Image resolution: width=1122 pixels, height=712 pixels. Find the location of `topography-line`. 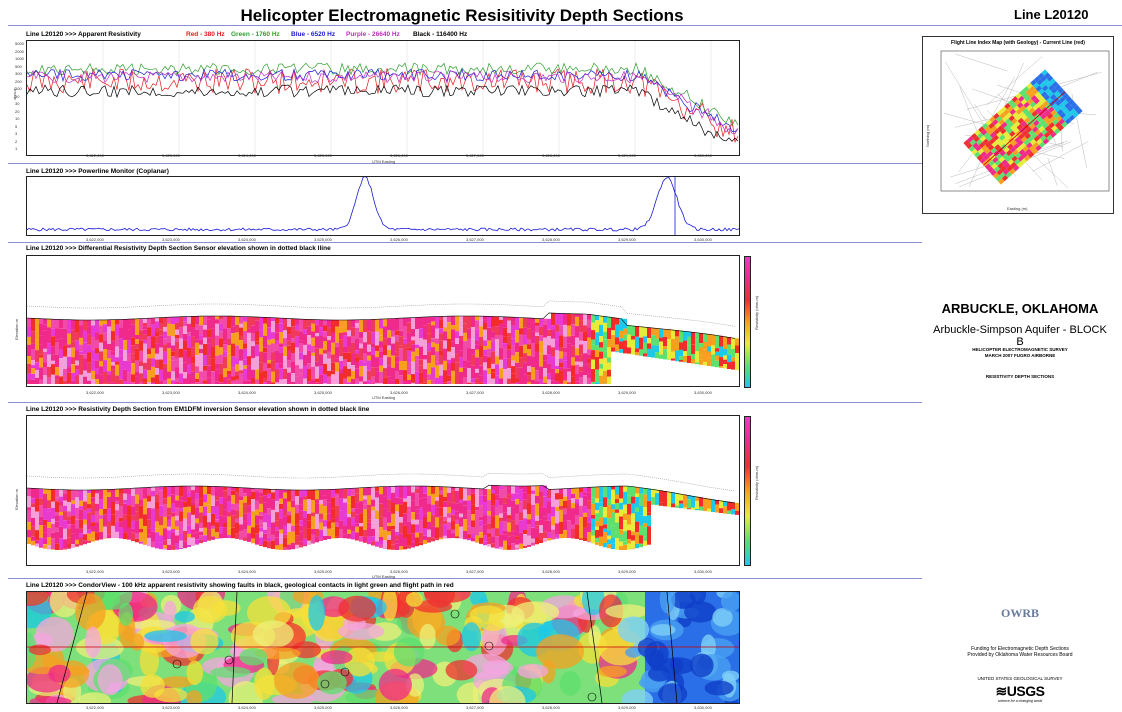

topography-line is located at coordinates (381, 494).